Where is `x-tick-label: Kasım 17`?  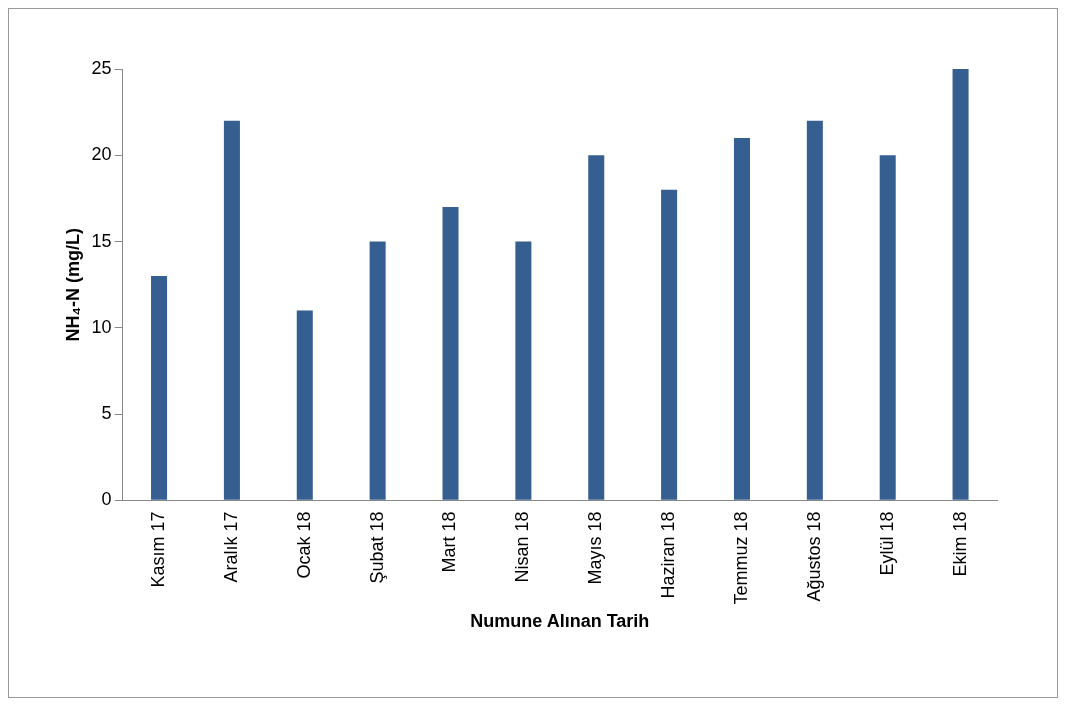 x-tick-label: Kasım 17 is located at coordinates (158, 549).